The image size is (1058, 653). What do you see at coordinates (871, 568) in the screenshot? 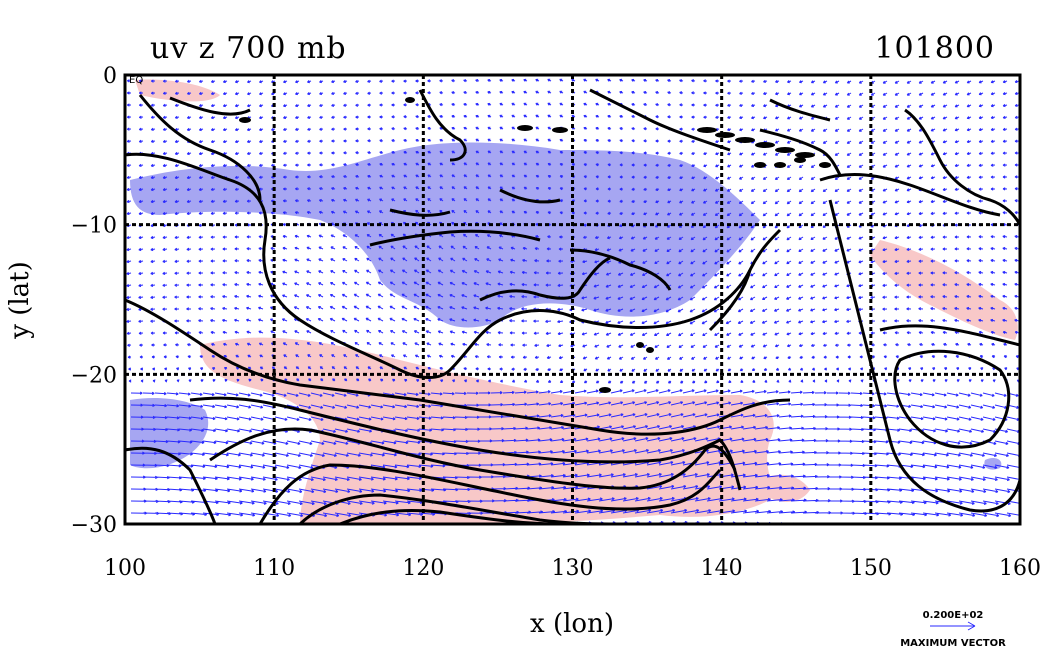
I see `x-tick-label: 150` at bounding box center [871, 568].